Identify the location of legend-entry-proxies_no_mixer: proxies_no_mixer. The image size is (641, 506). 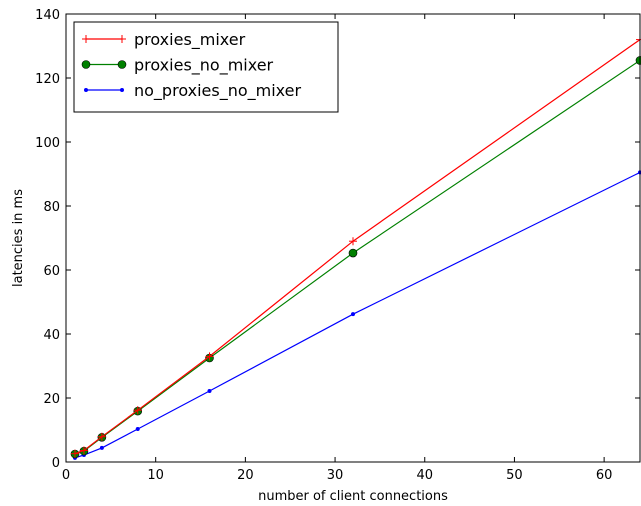
(177, 66).